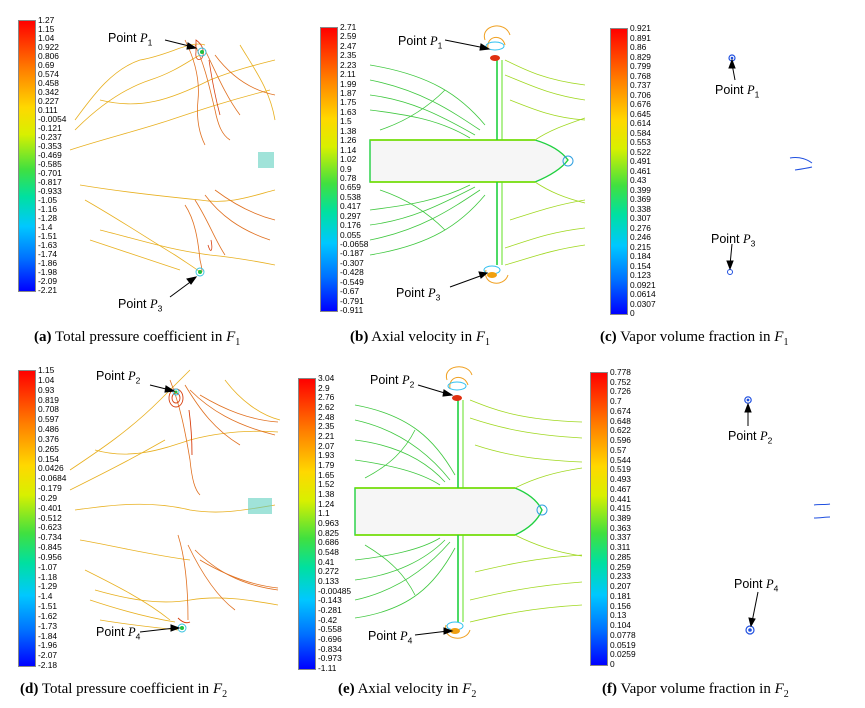 The height and width of the screenshot is (708, 865). What do you see at coordinates (45, 596) in the screenshot?
I see `colorbar-tick-label: -1.4` at bounding box center [45, 596].